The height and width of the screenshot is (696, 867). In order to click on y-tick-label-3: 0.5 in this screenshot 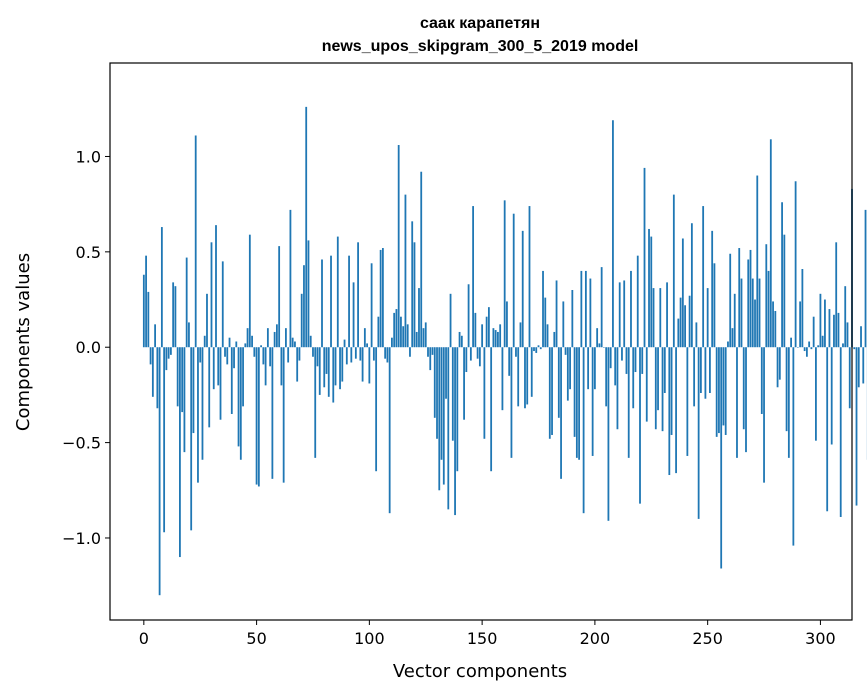, I will do `click(88, 252)`.